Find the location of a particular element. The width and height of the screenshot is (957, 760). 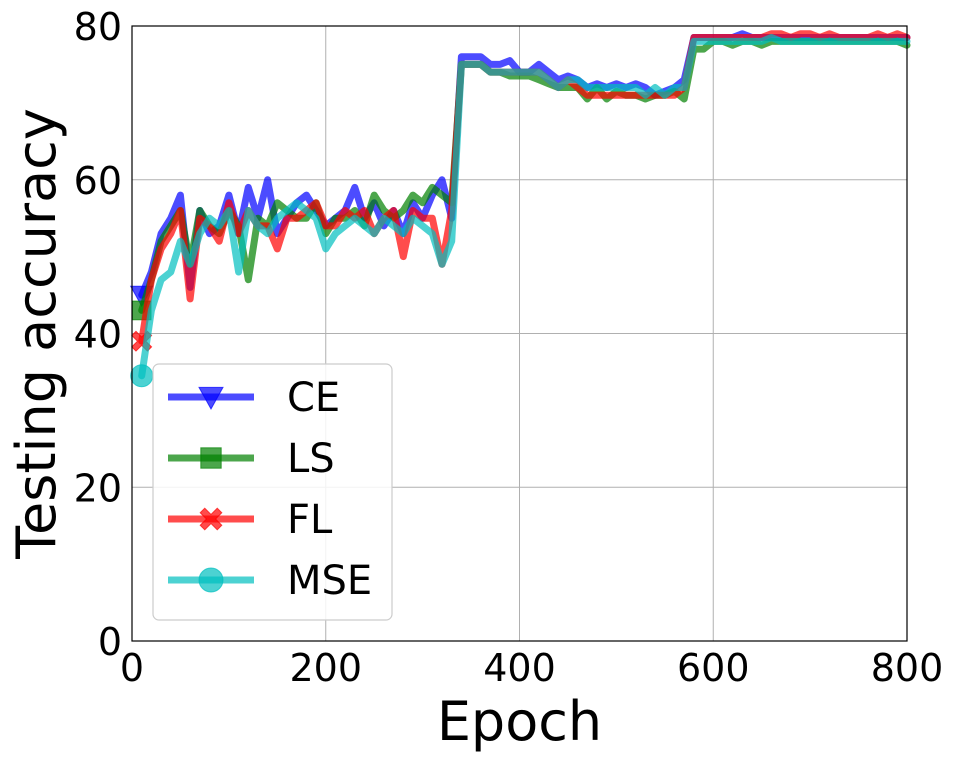

legend-label-mse: MSE is located at coordinates (329, 581).